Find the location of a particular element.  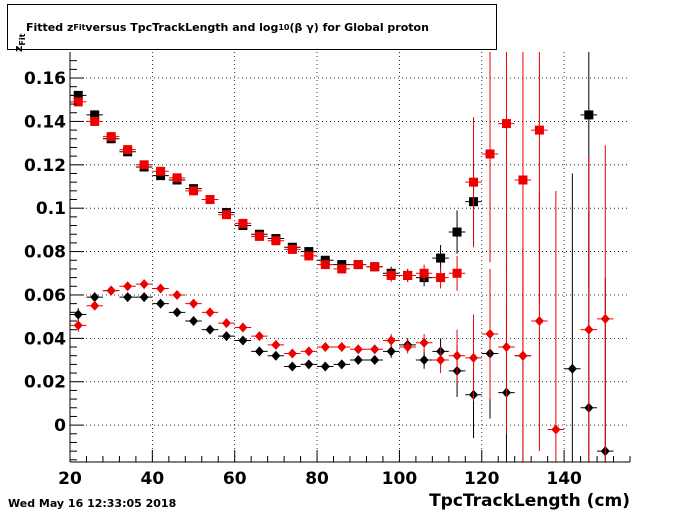

title-prefix: Fitted z is located at coordinates (50, 27).